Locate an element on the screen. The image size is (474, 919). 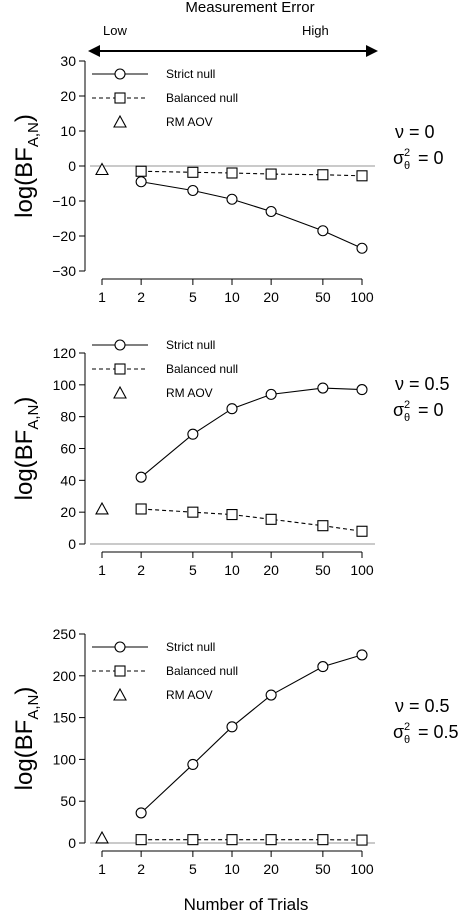
y-tick-label: 40 is located at coordinates (68, 480).